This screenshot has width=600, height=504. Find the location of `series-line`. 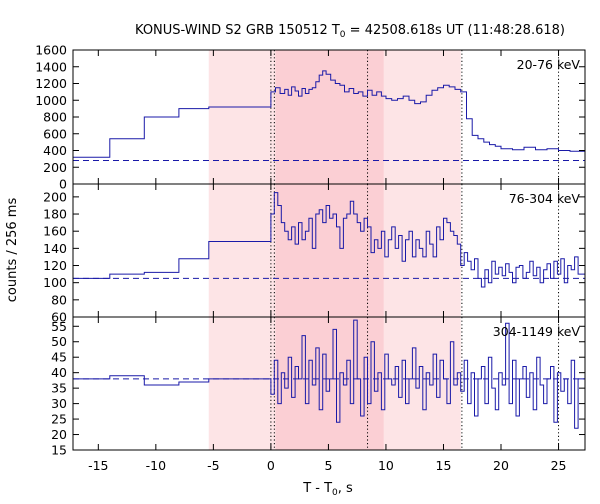

series-line is located at coordinates (329, 114).